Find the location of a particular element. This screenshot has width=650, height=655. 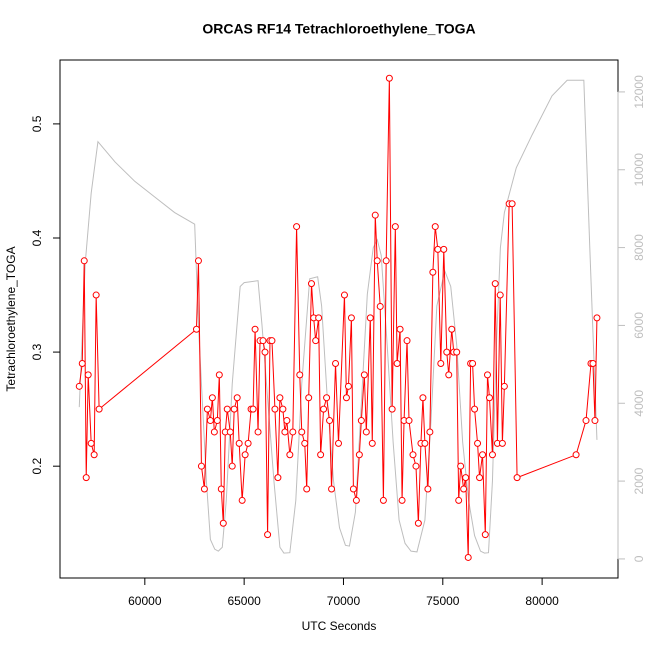

y-tick-label: 0.5 is located at coordinates (37, 123).